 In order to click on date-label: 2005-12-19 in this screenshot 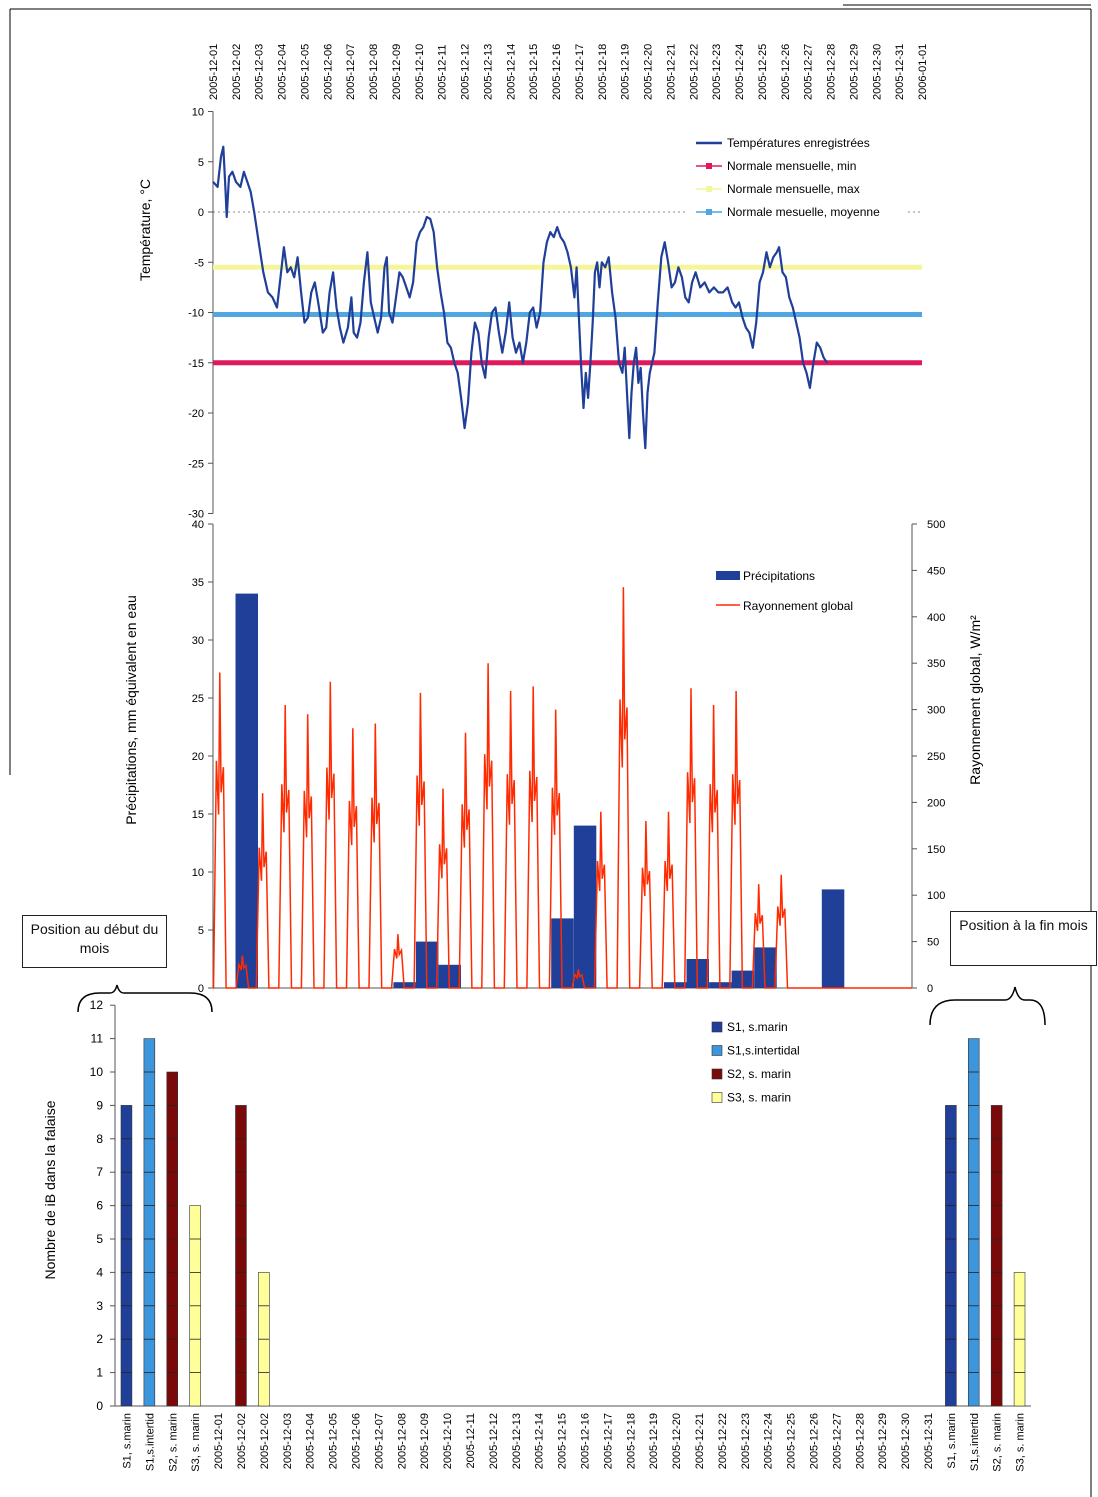, I will do `click(626, 72)`.